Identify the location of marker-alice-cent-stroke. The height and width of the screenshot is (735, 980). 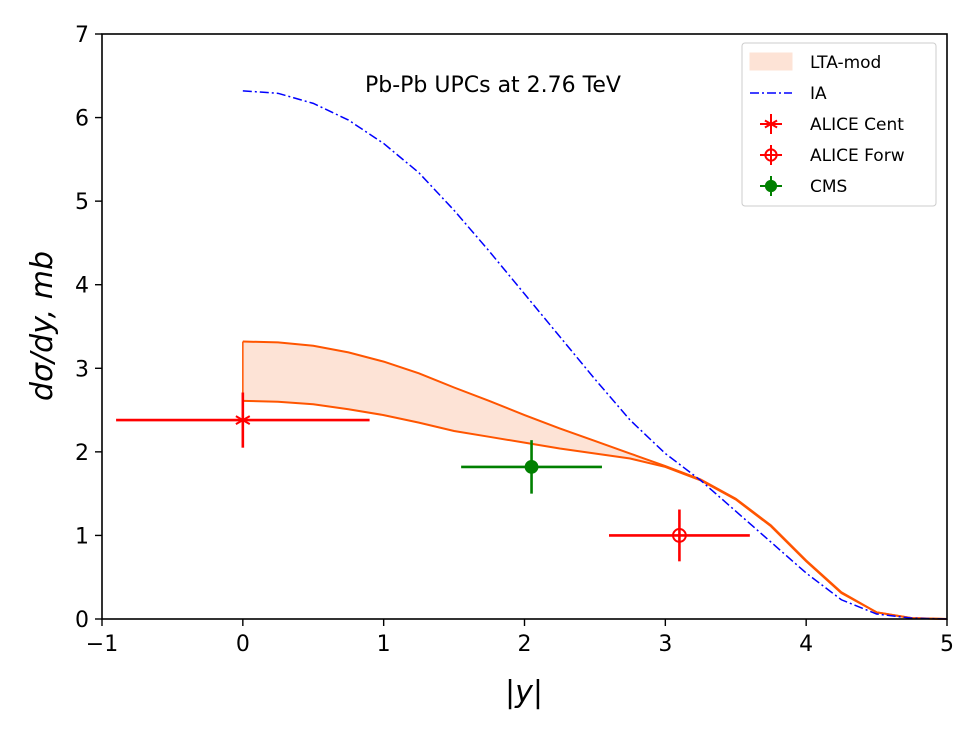
(243, 420).